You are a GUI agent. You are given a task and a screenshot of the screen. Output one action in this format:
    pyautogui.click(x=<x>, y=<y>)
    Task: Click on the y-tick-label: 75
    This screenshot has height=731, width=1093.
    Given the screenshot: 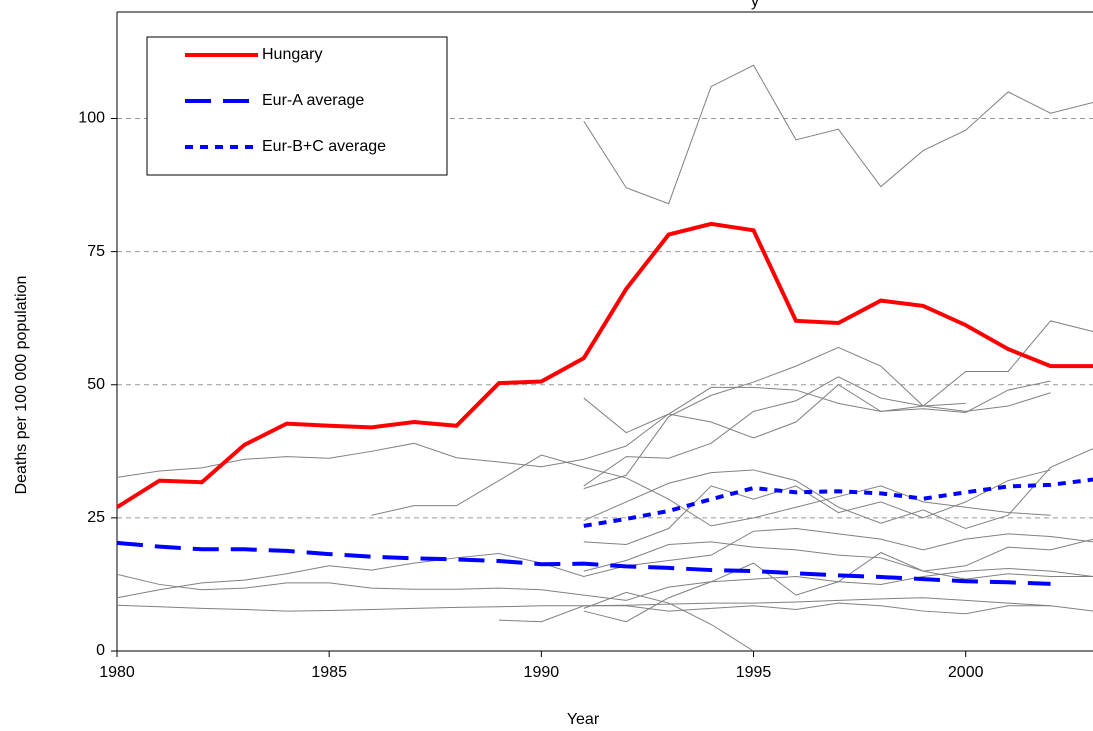 What is the action you would take?
    pyautogui.click(x=96, y=251)
    